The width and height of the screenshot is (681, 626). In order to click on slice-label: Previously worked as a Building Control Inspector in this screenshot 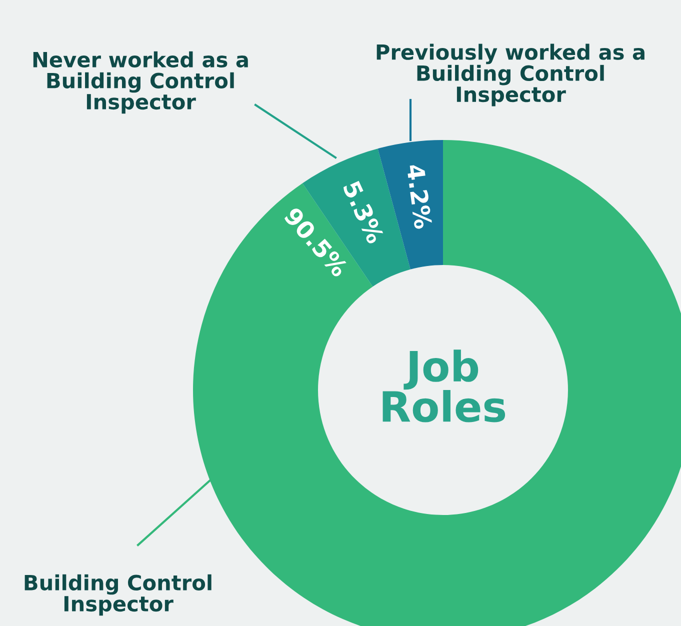, I will do `click(510, 75)`.